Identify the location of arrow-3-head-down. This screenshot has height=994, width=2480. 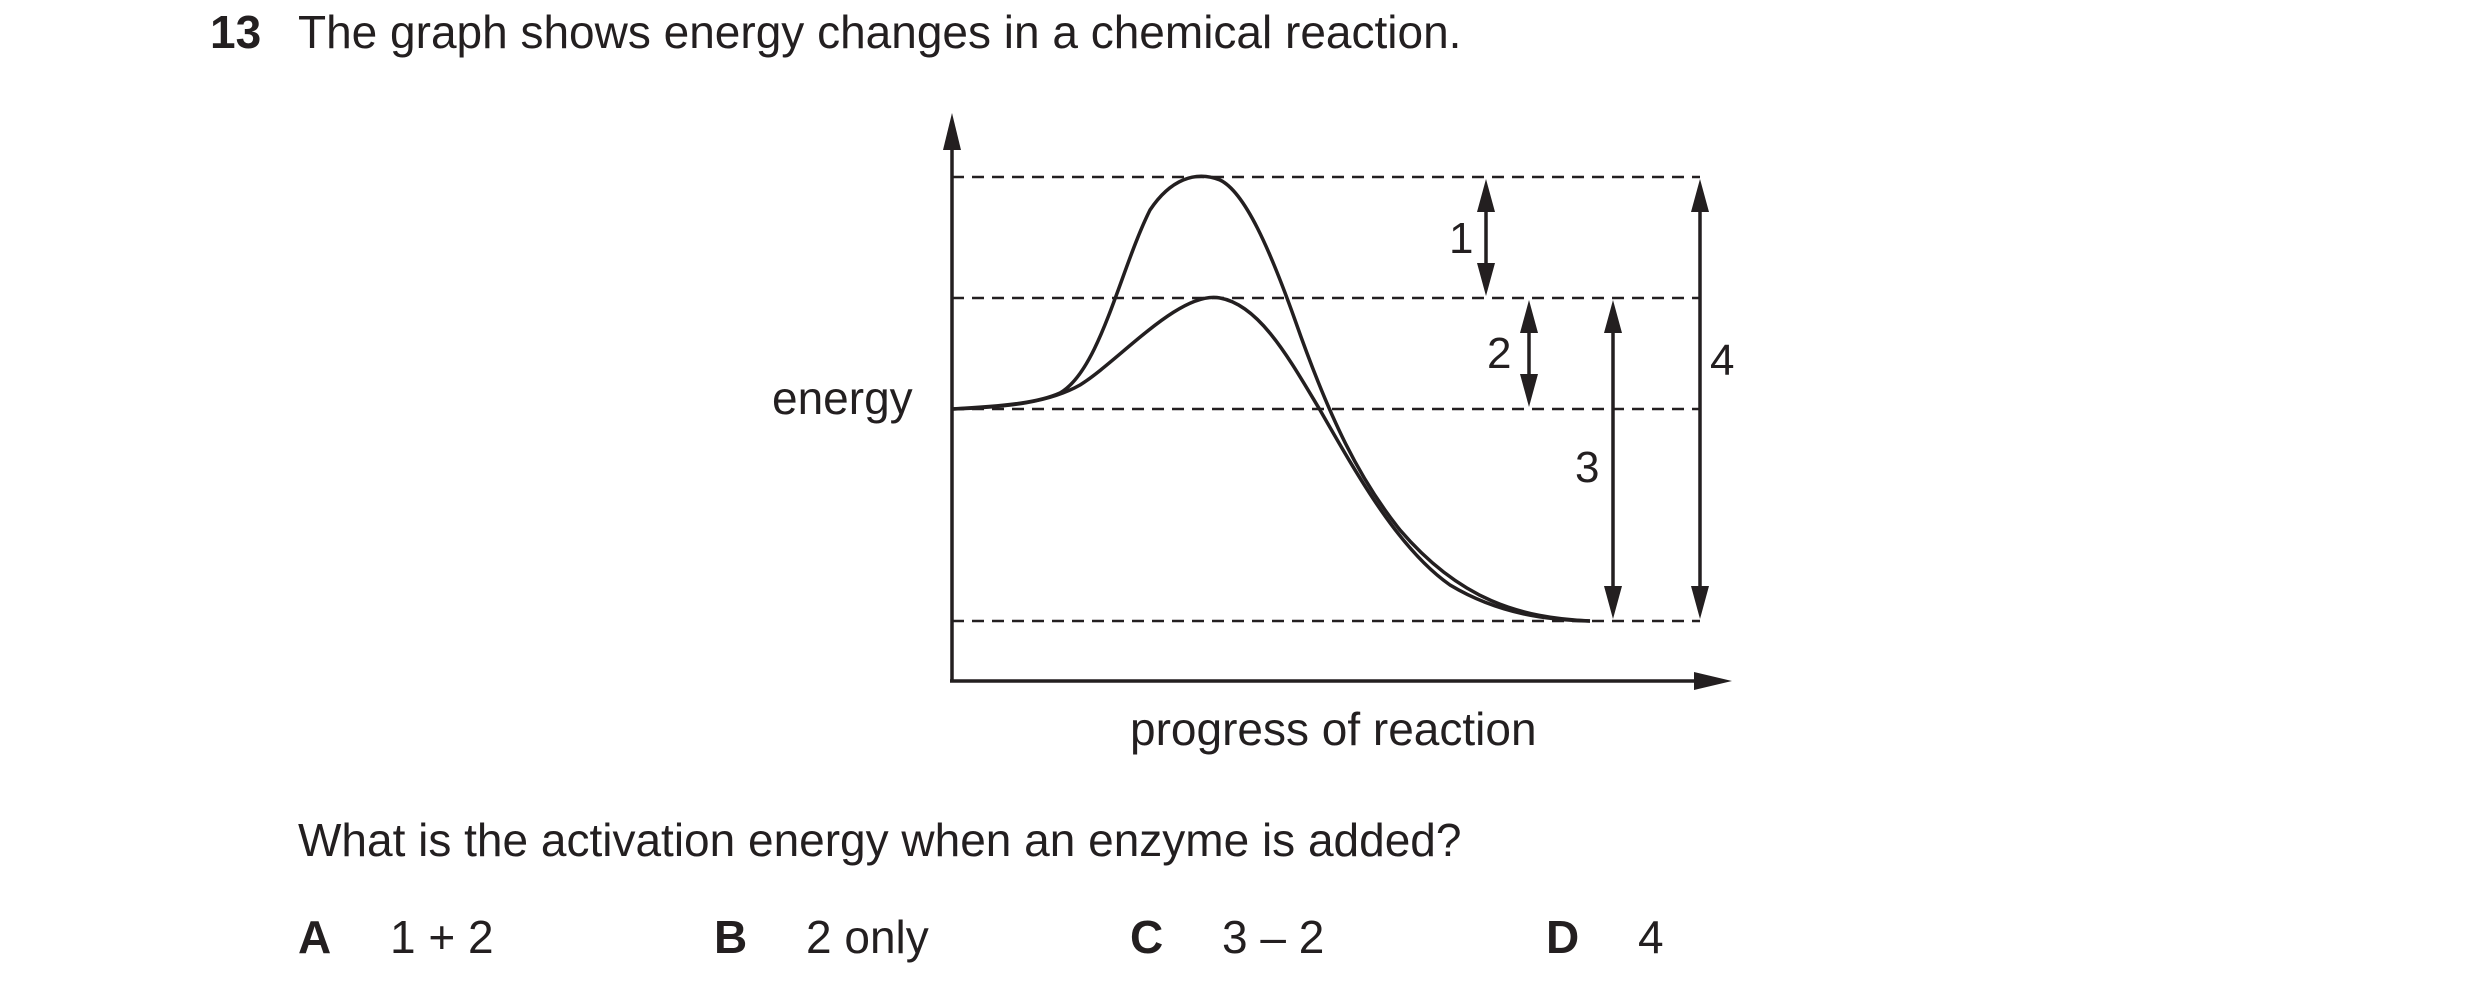
(1613, 602).